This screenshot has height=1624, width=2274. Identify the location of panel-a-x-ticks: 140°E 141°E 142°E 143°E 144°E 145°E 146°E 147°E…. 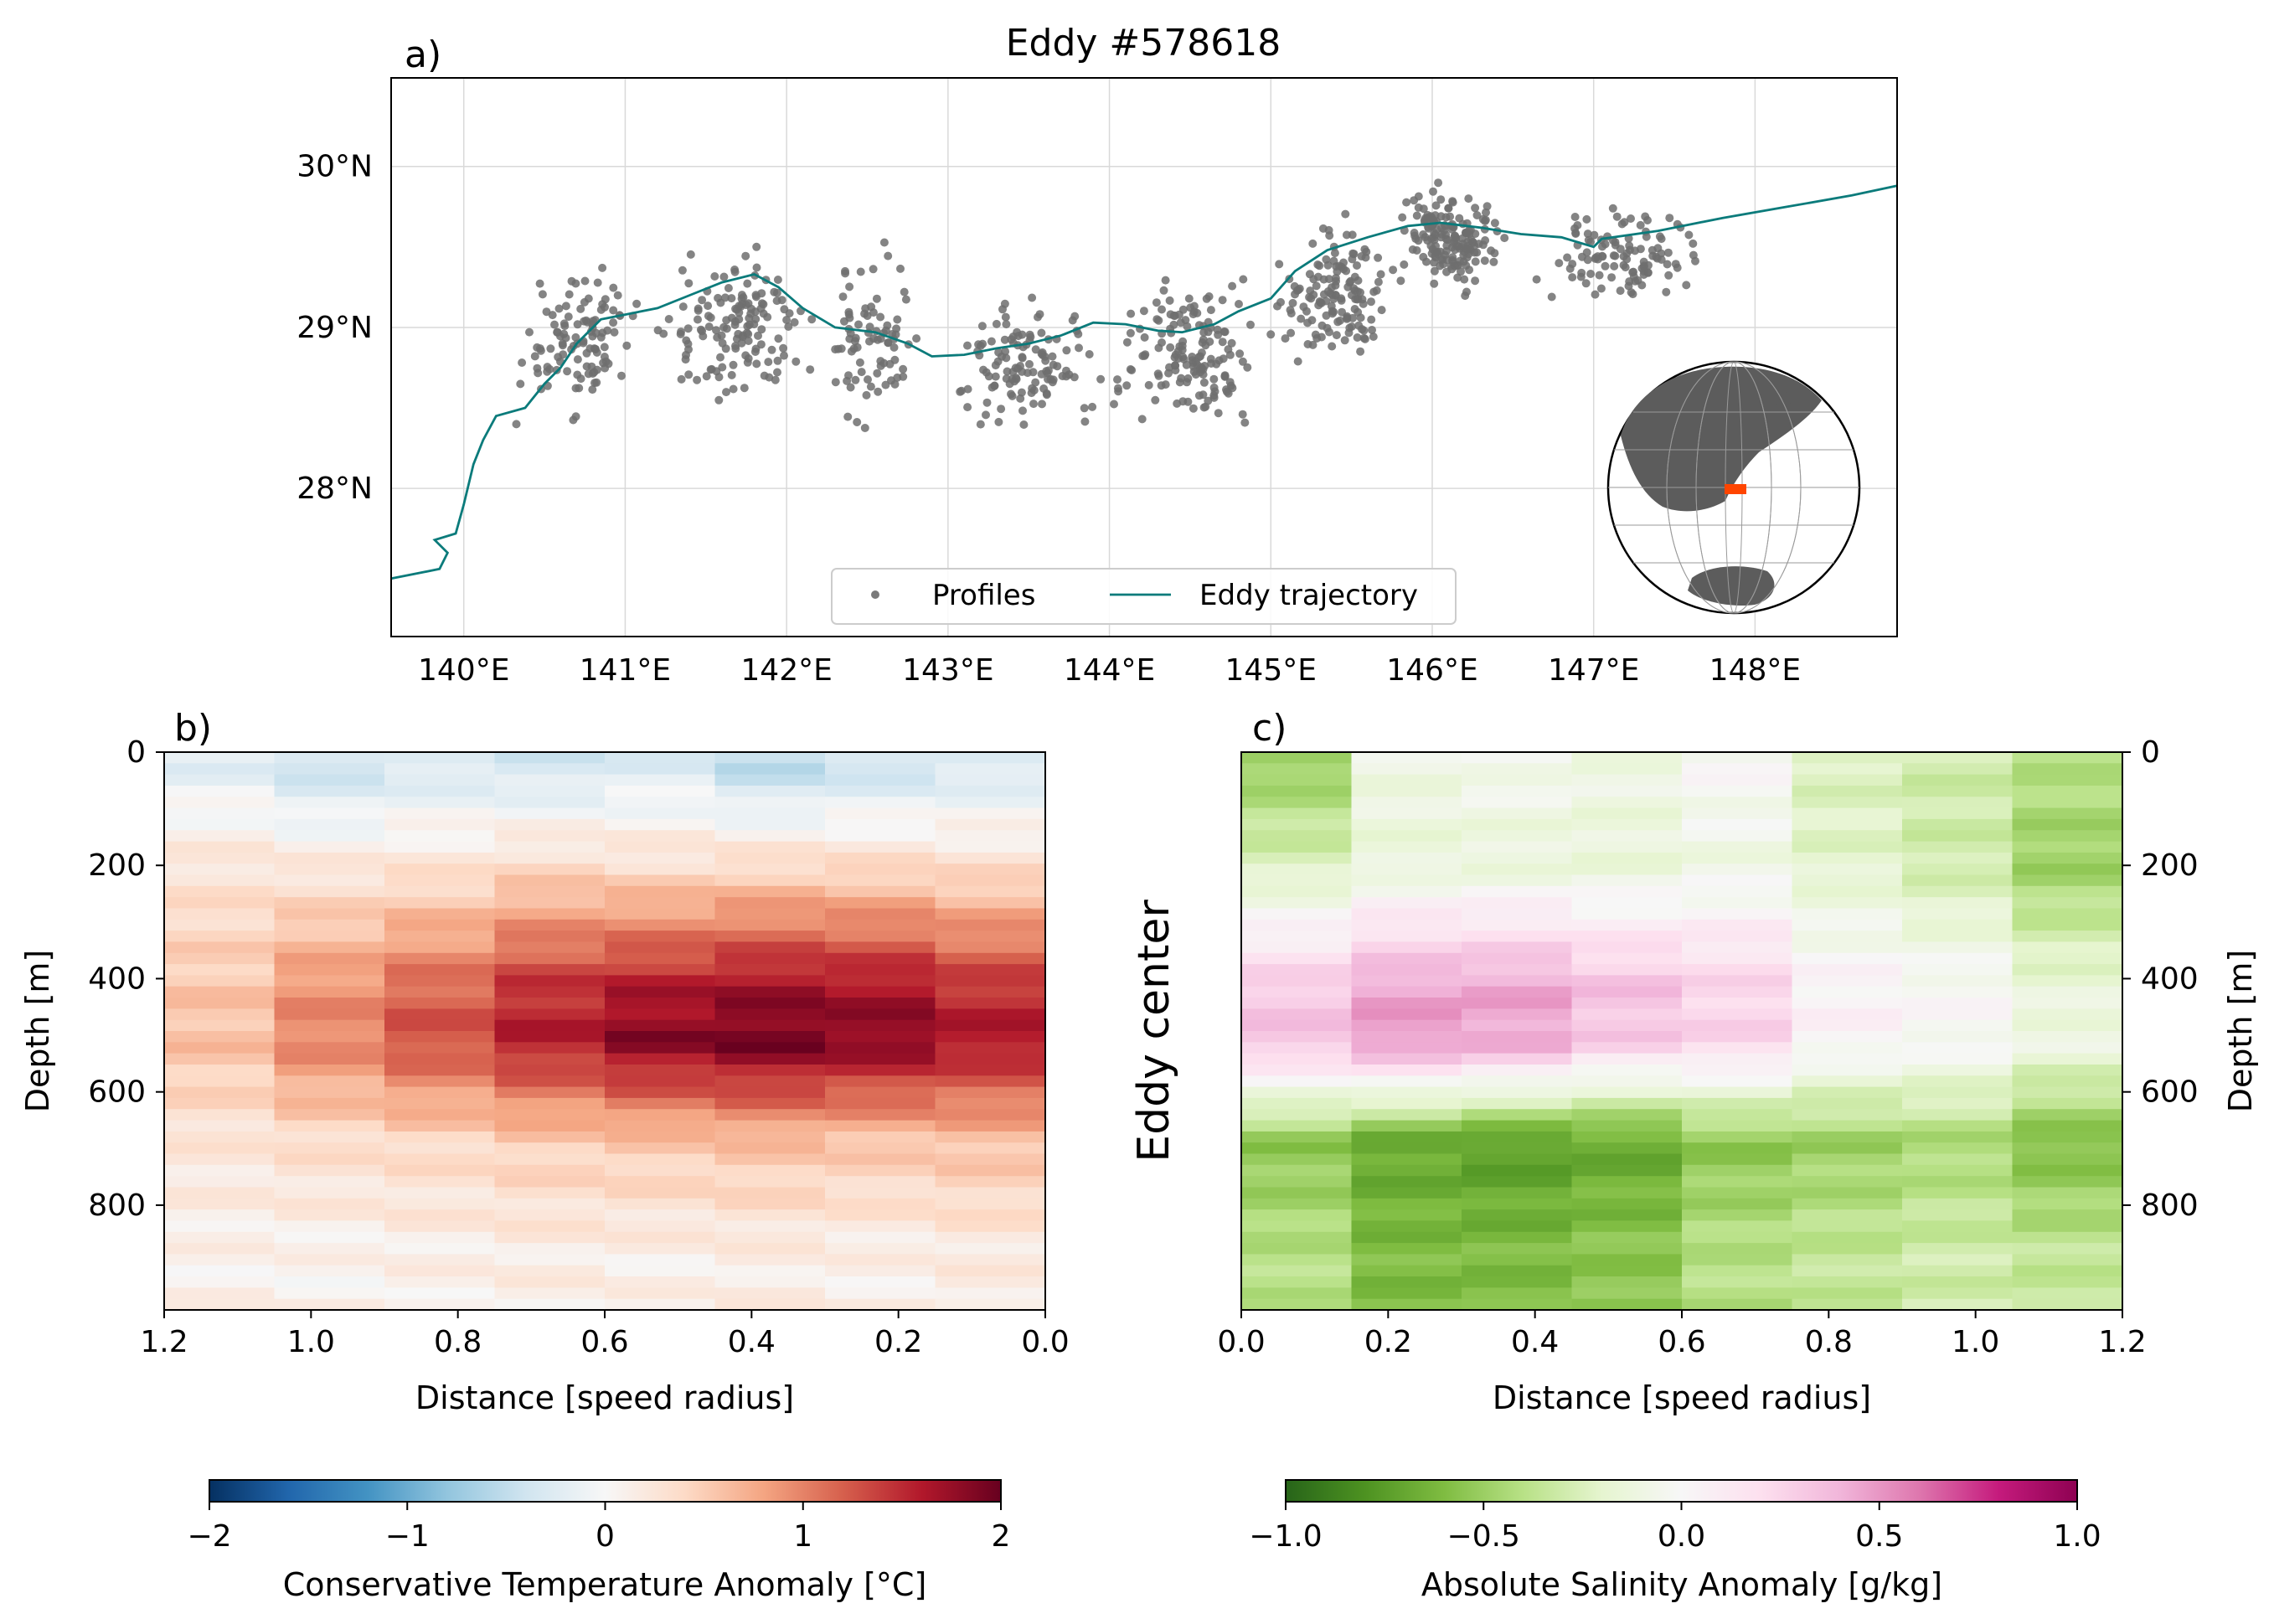
(1109, 670).